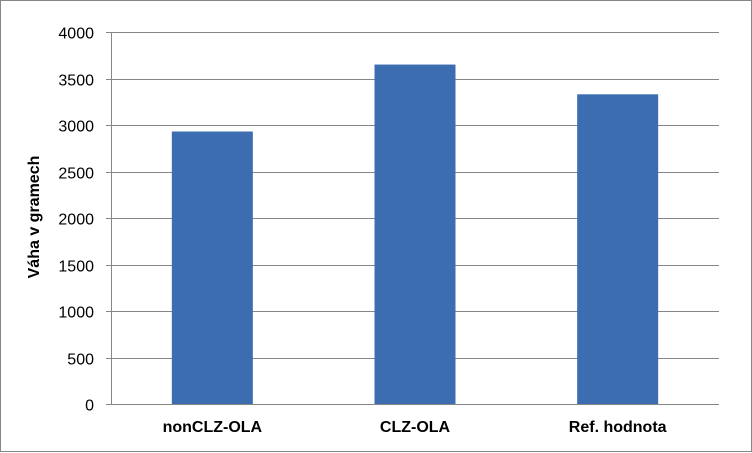 This screenshot has height=453, width=752. I want to click on y-tick-label: 3000, so click(76, 127).